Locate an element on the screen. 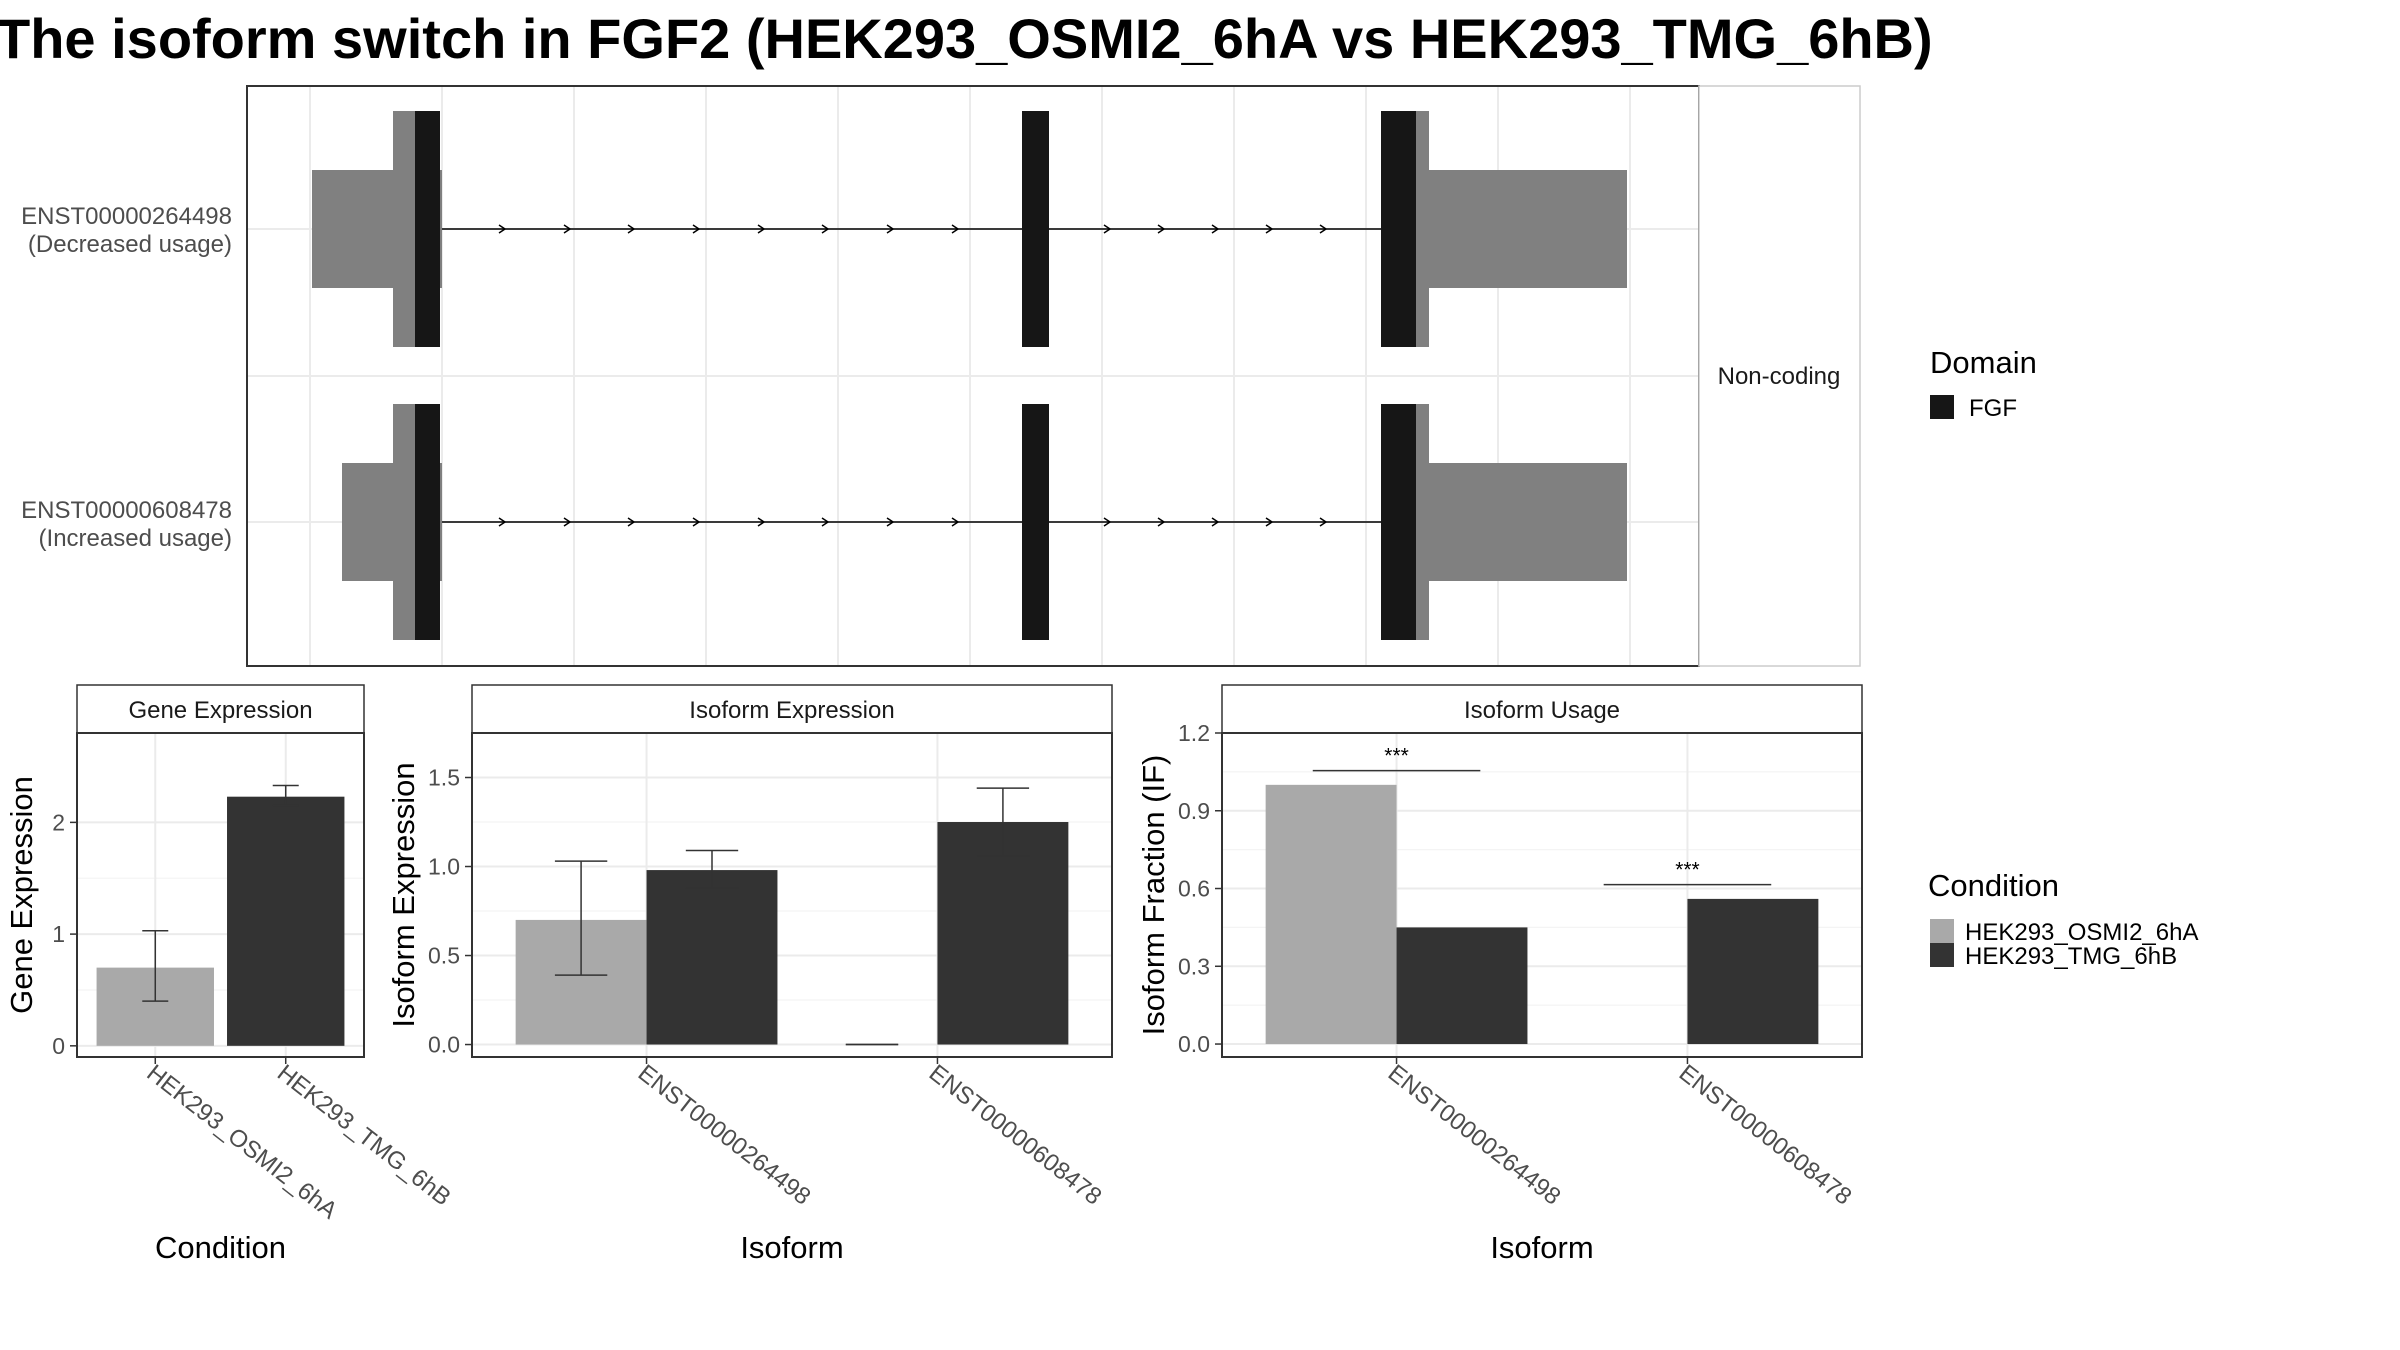 The width and height of the screenshot is (2400, 1350). transcript-label-1-id: ENST00000264498 is located at coordinates (126, 216).